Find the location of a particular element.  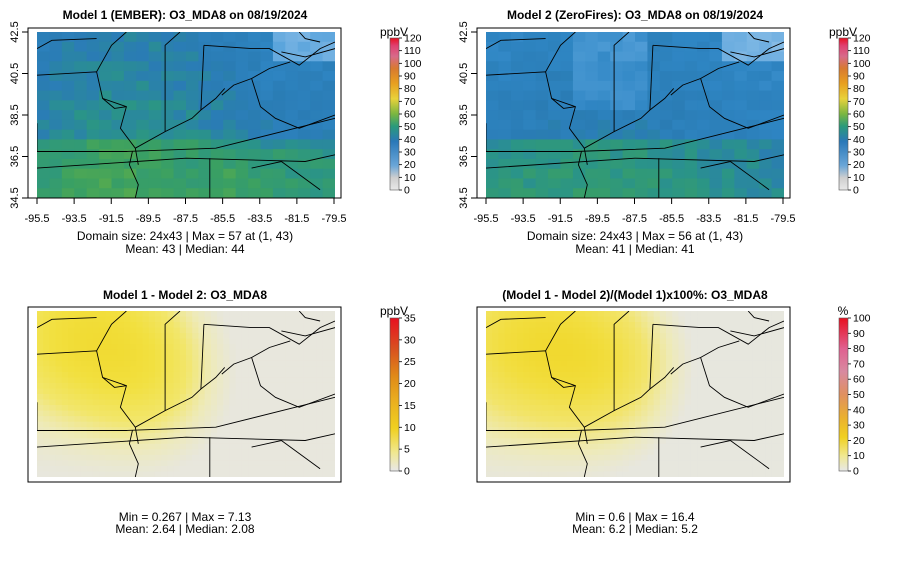

colorbar-tick-label: 50 is located at coordinates (859, 395).